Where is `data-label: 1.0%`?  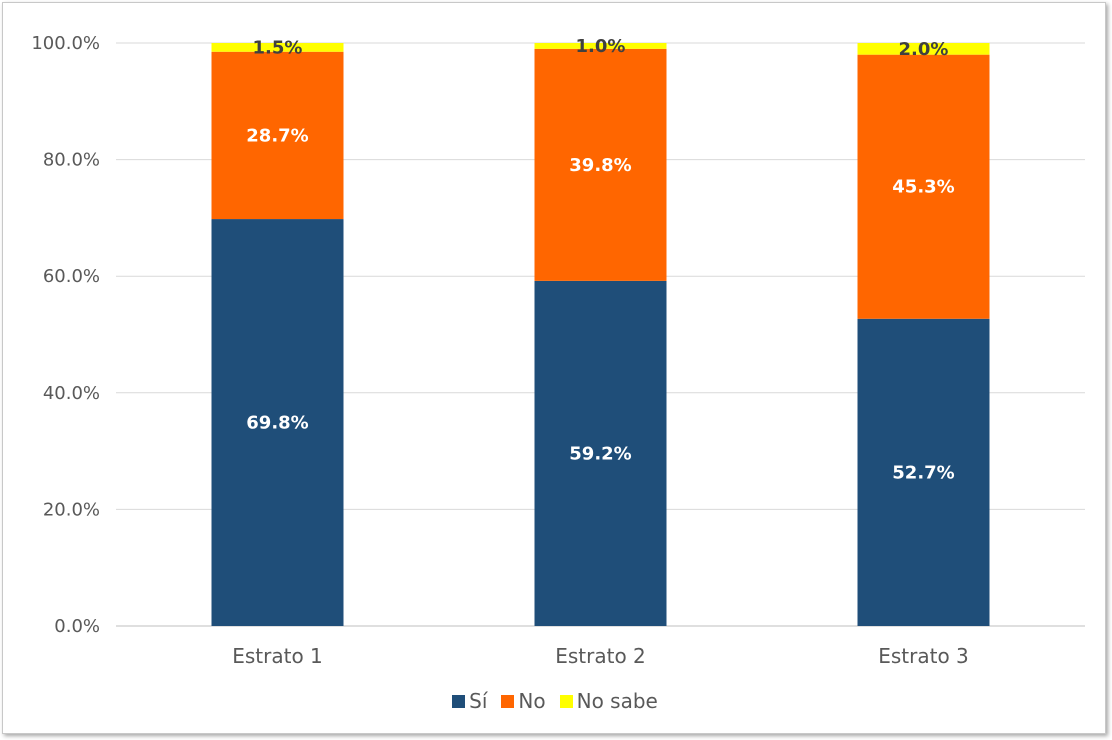 data-label: 1.0% is located at coordinates (601, 46).